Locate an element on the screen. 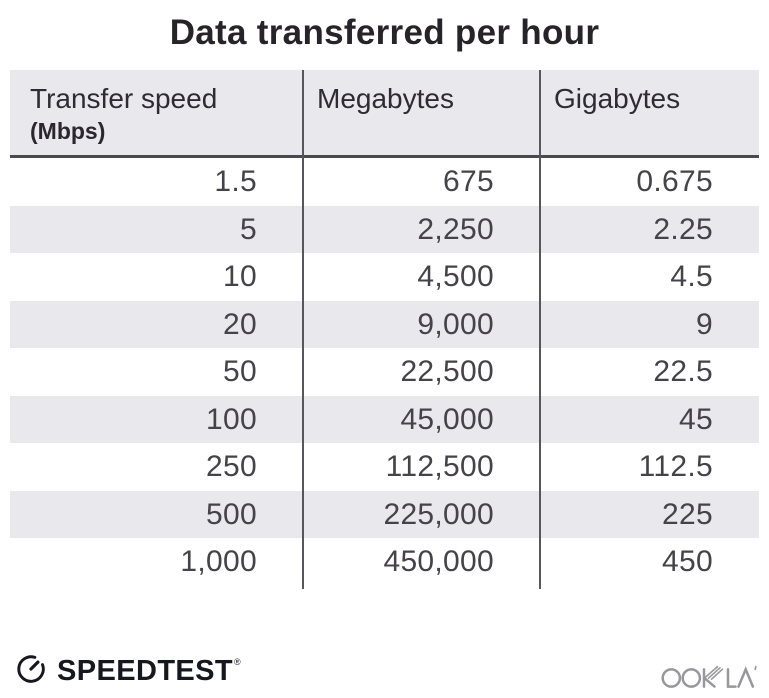 This screenshot has height=698, width=769. table-row: 50 22,500 22.5 is located at coordinates (384, 372).